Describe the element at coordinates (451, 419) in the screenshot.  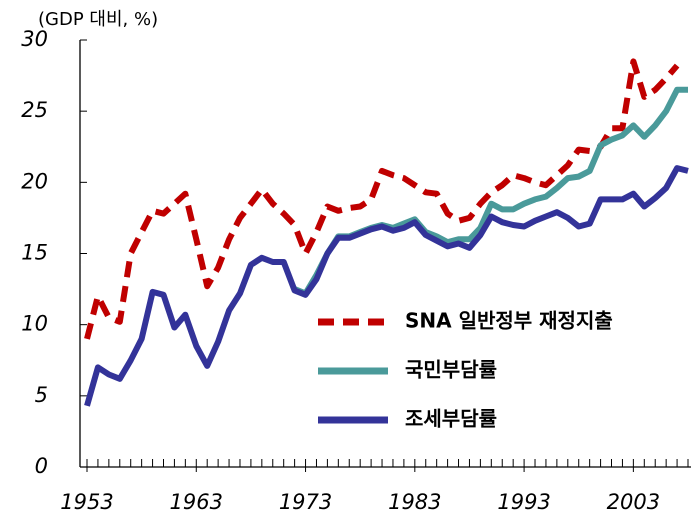
I see `legend-label: 조세부담률` at that location.